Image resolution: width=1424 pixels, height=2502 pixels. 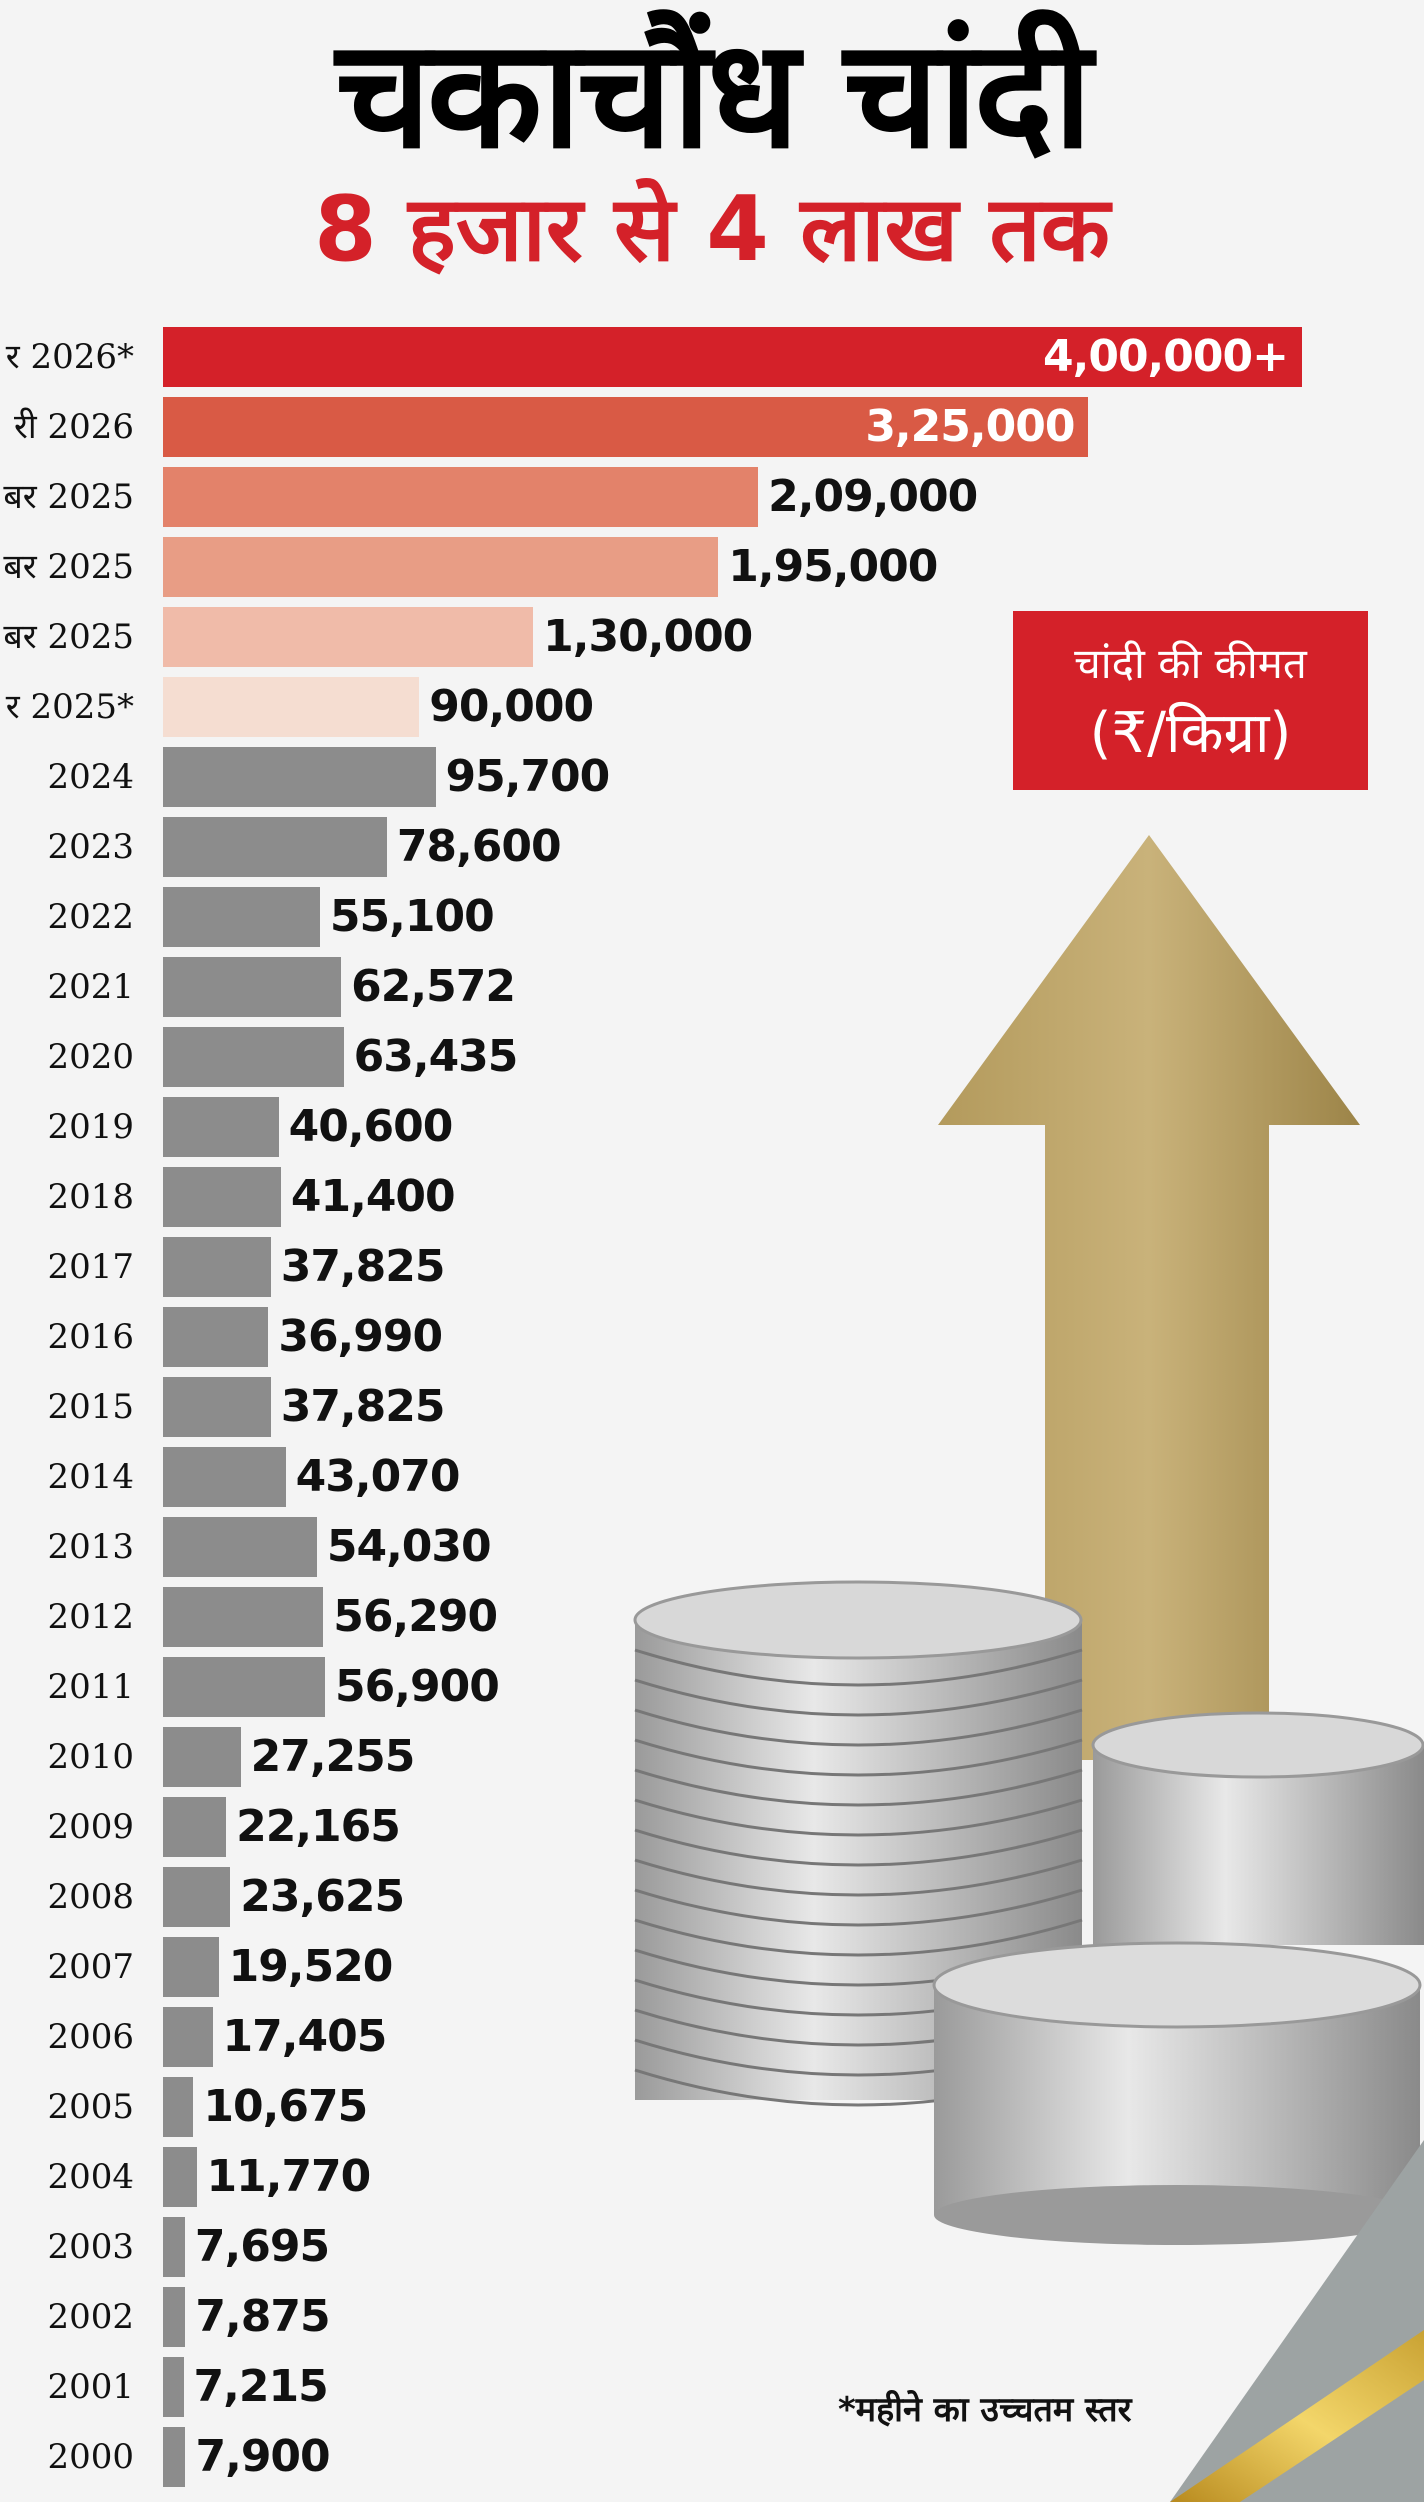 I want to click on value-label: 41,400, so click(x=373, y=1196).